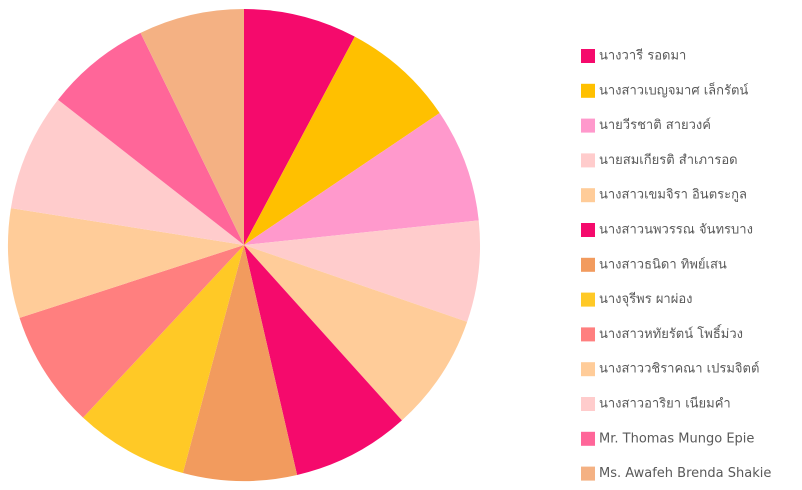 Image resolution: width=802 pixels, height=490 pixels. I want to click on legend-label: Mr. Thomas Mungo Epie, so click(676, 438).